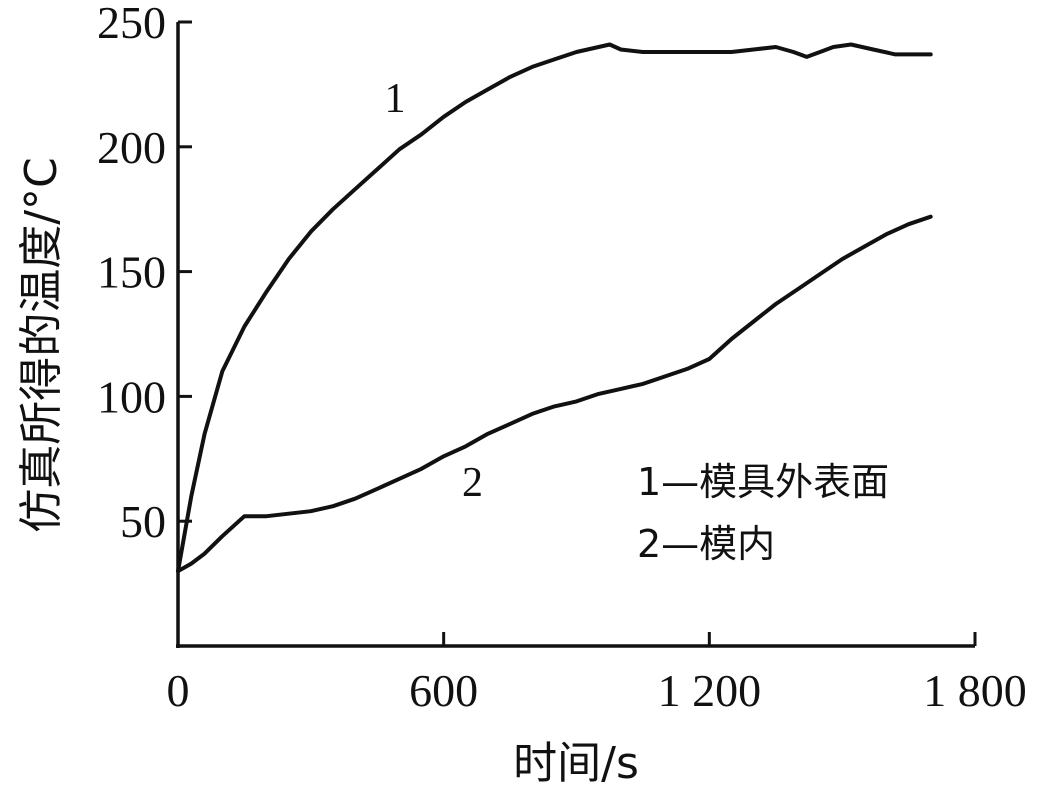  Describe the element at coordinates (394, 99) in the screenshot. I see `series-label-1: 1` at that location.